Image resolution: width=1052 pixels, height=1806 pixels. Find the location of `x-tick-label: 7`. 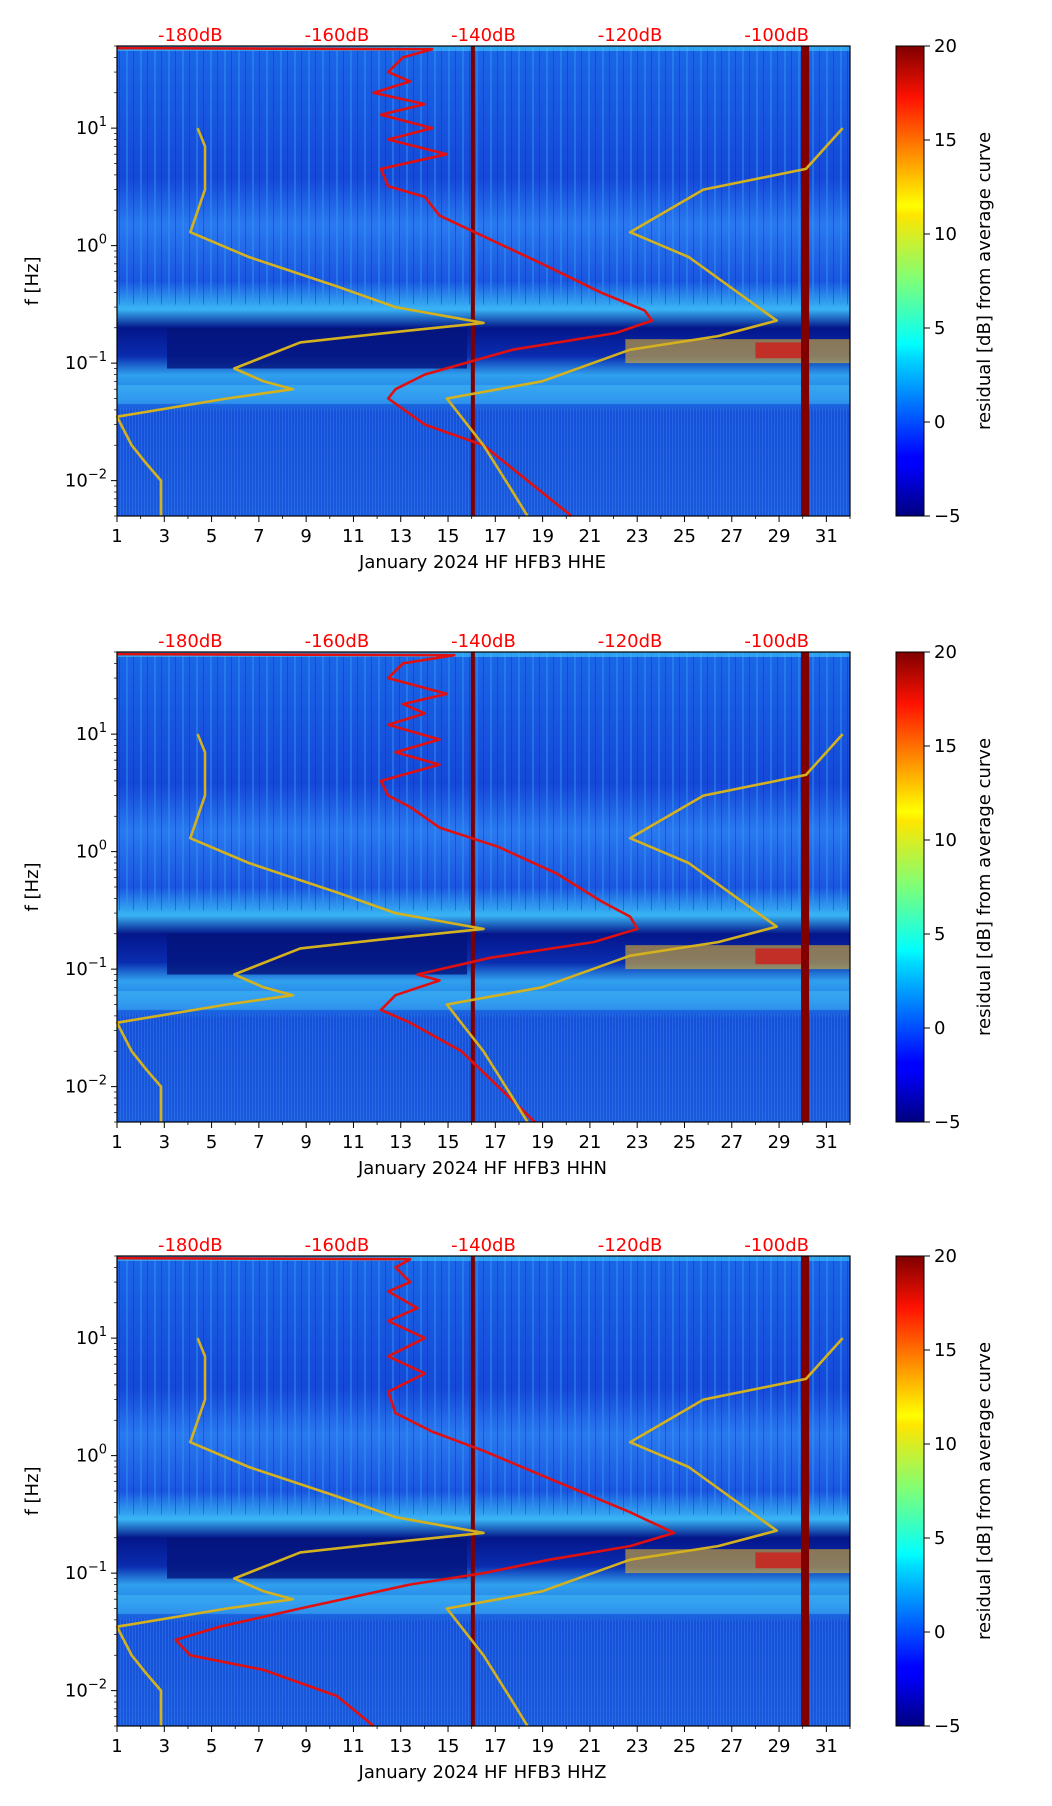

x-tick-label: 7 is located at coordinates (258, 1142).